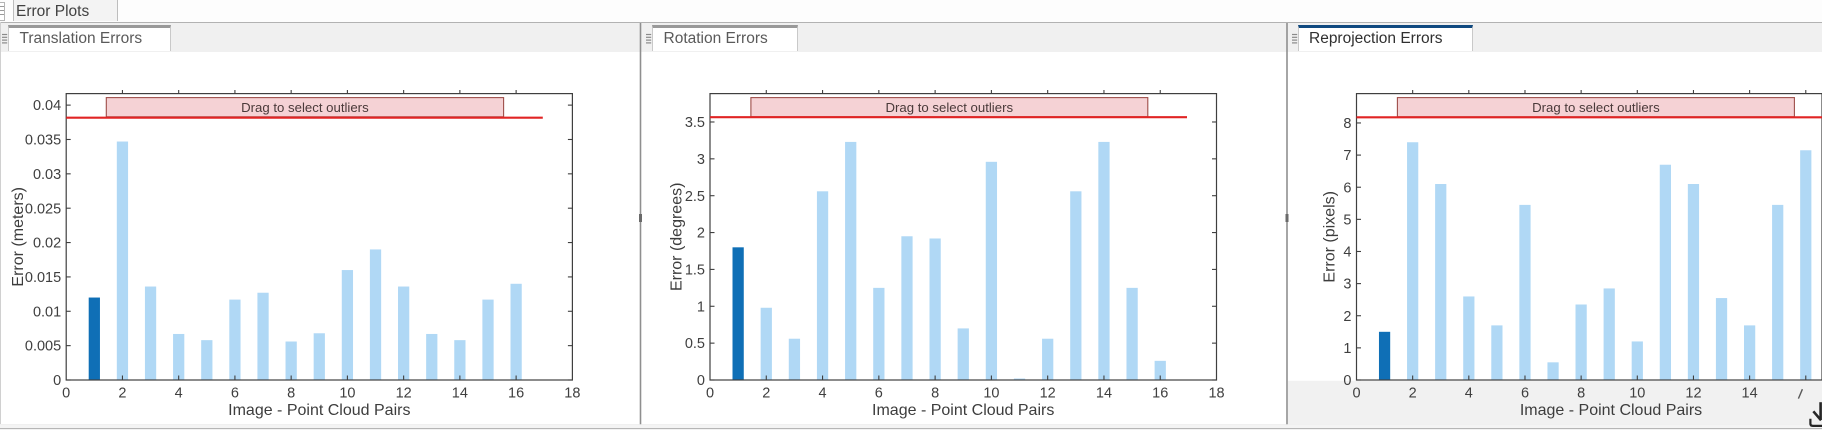 The image size is (1822, 430). I want to click on svg-text: 2.5, so click(695, 197).